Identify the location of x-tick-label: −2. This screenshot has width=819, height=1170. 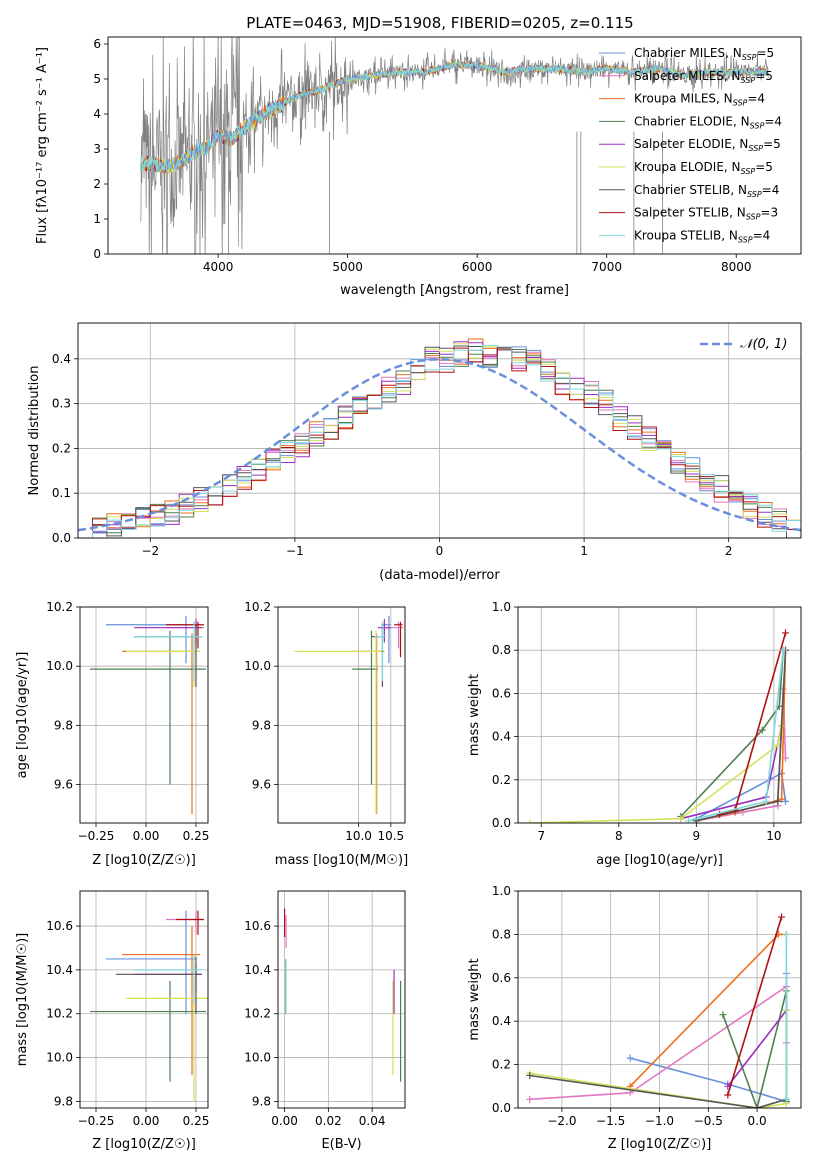
(150, 551).